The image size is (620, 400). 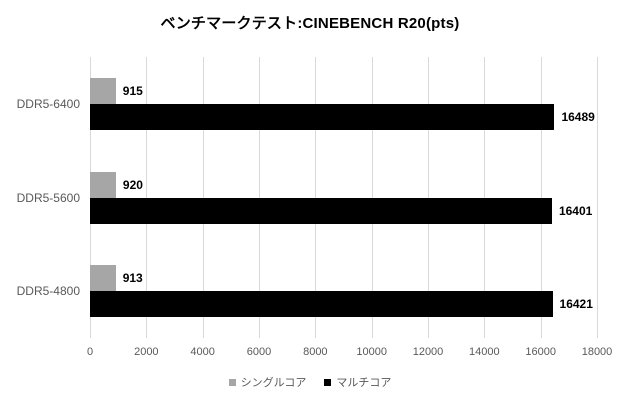 What do you see at coordinates (371, 352) in the screenshot?
I see `x-tick-label: 10000` at bounding box center [371, 352].